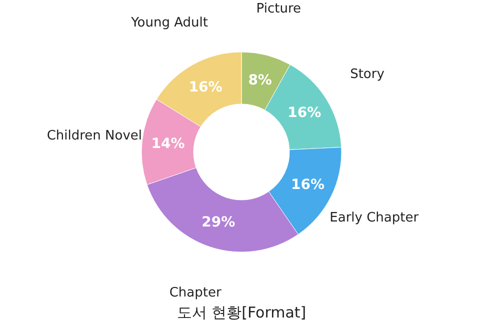  Describe the element at coordinates (260, 80) in the screenshot. I see `data-label: 8%` at that location.